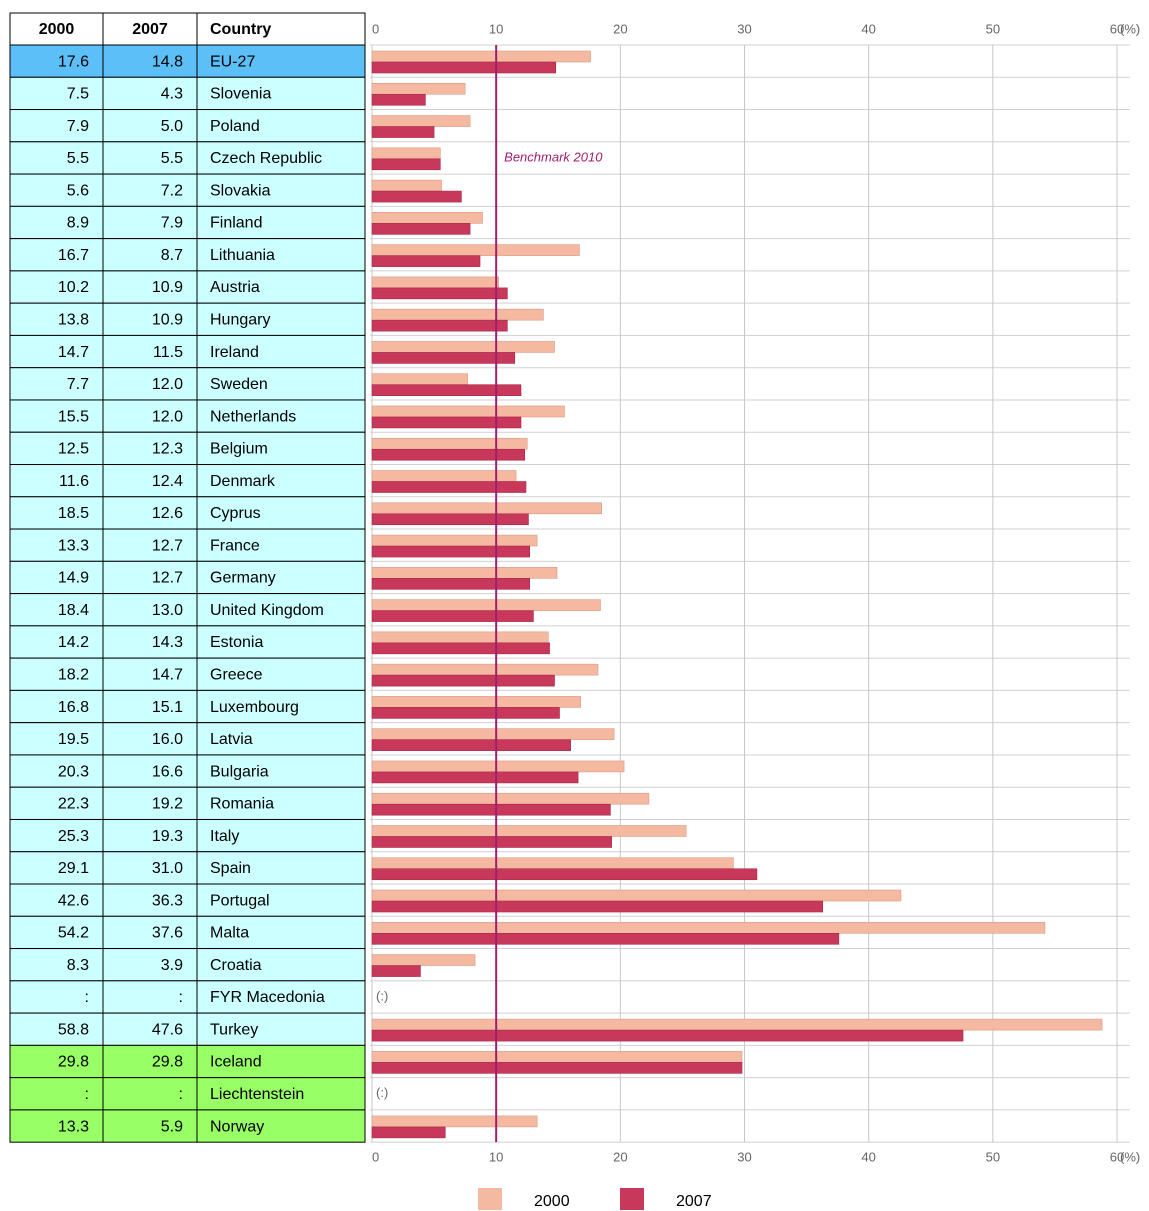 The height and width of the screenshot is (1211, 1149). Describe the element at coordinates (73, 836) in the screenshot. I see `table-cell: 25.3` at that location.